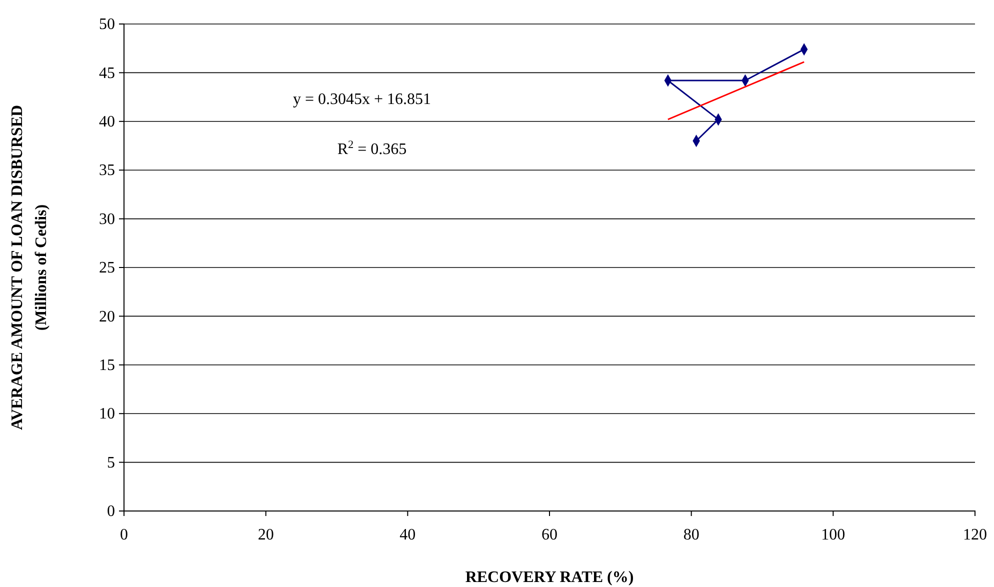 This screenshot has height=587, width=994. What do you see at coordinates (266, 535) in the screenshot?
I see `x-tick-label: 20` at bounding box center [266, 535].